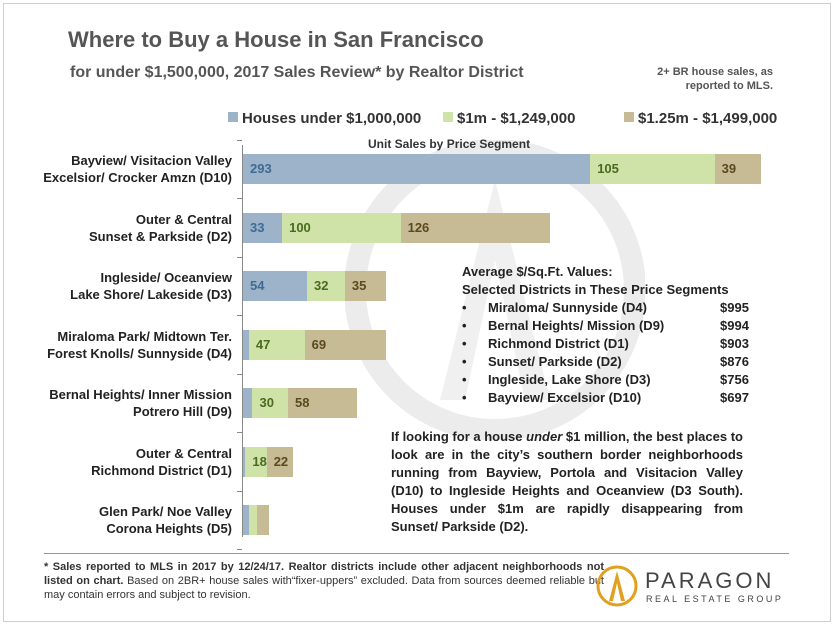  Describe the element at coordinates (555, 361) in the screenshot. I see `avg-district-name: Sunset/ Parkside (D2)` at that location.